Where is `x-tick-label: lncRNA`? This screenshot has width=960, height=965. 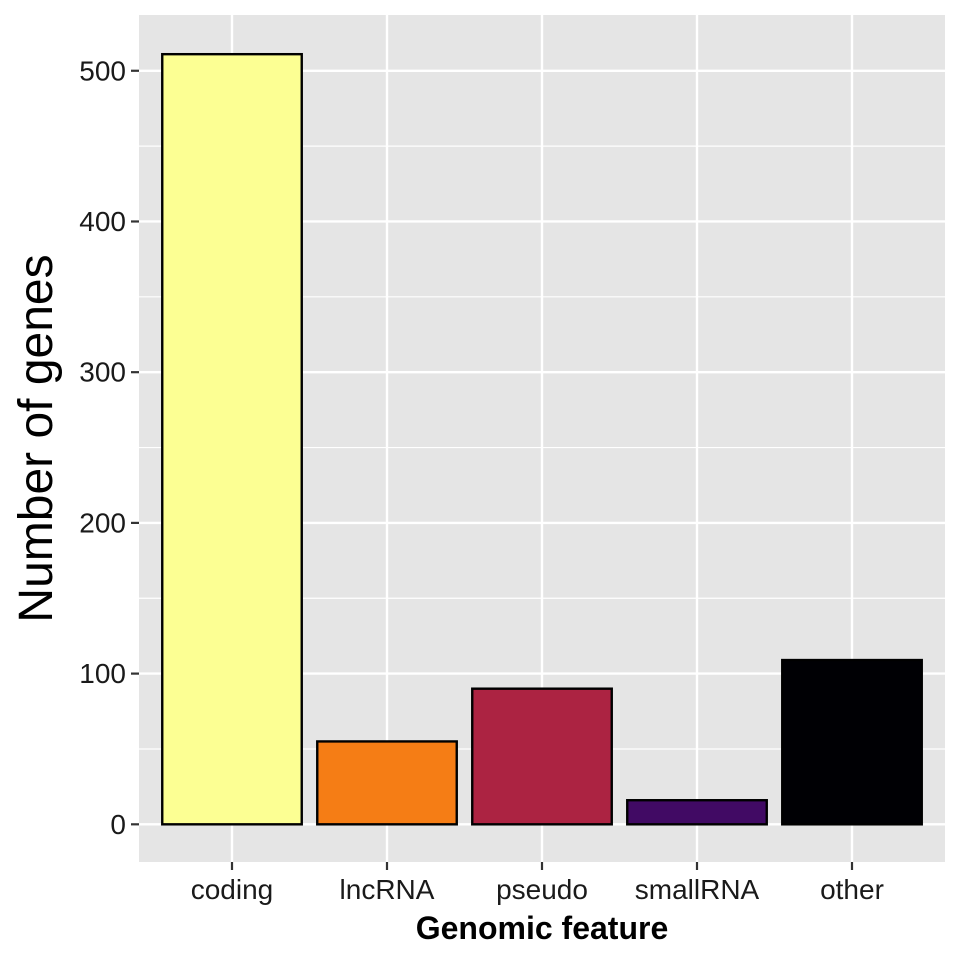 x-tick-label: lncRNA is located at coordinates (387, 889).